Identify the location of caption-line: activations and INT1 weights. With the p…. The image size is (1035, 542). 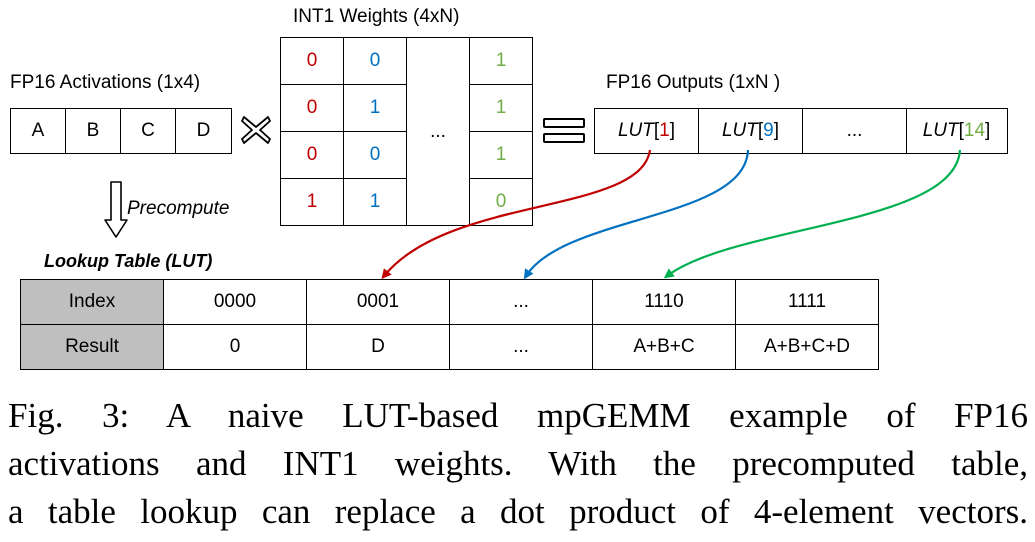
(518, 463).